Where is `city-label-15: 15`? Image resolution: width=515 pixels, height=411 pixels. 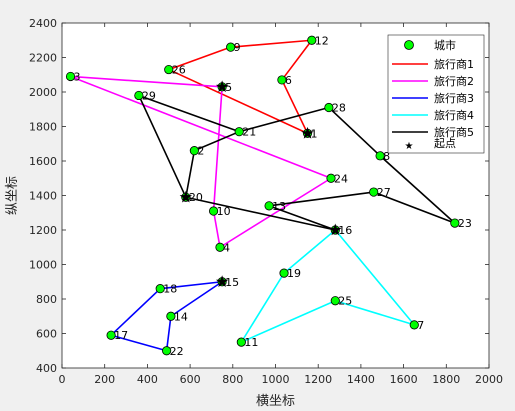
city-label-15: 15 is located at coordinates (232, 282).